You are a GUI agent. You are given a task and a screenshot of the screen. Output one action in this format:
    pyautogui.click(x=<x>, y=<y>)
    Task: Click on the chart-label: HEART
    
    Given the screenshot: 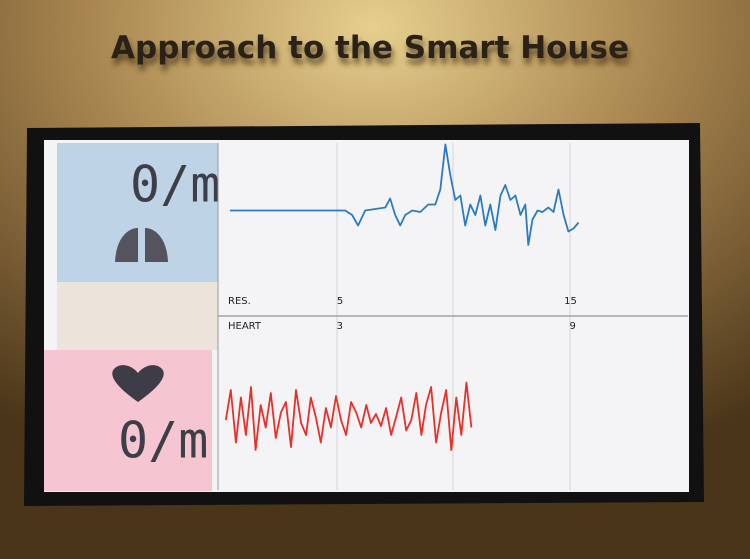 What is the action you would take?
    pyautogui.click(x=245, y=326)
    